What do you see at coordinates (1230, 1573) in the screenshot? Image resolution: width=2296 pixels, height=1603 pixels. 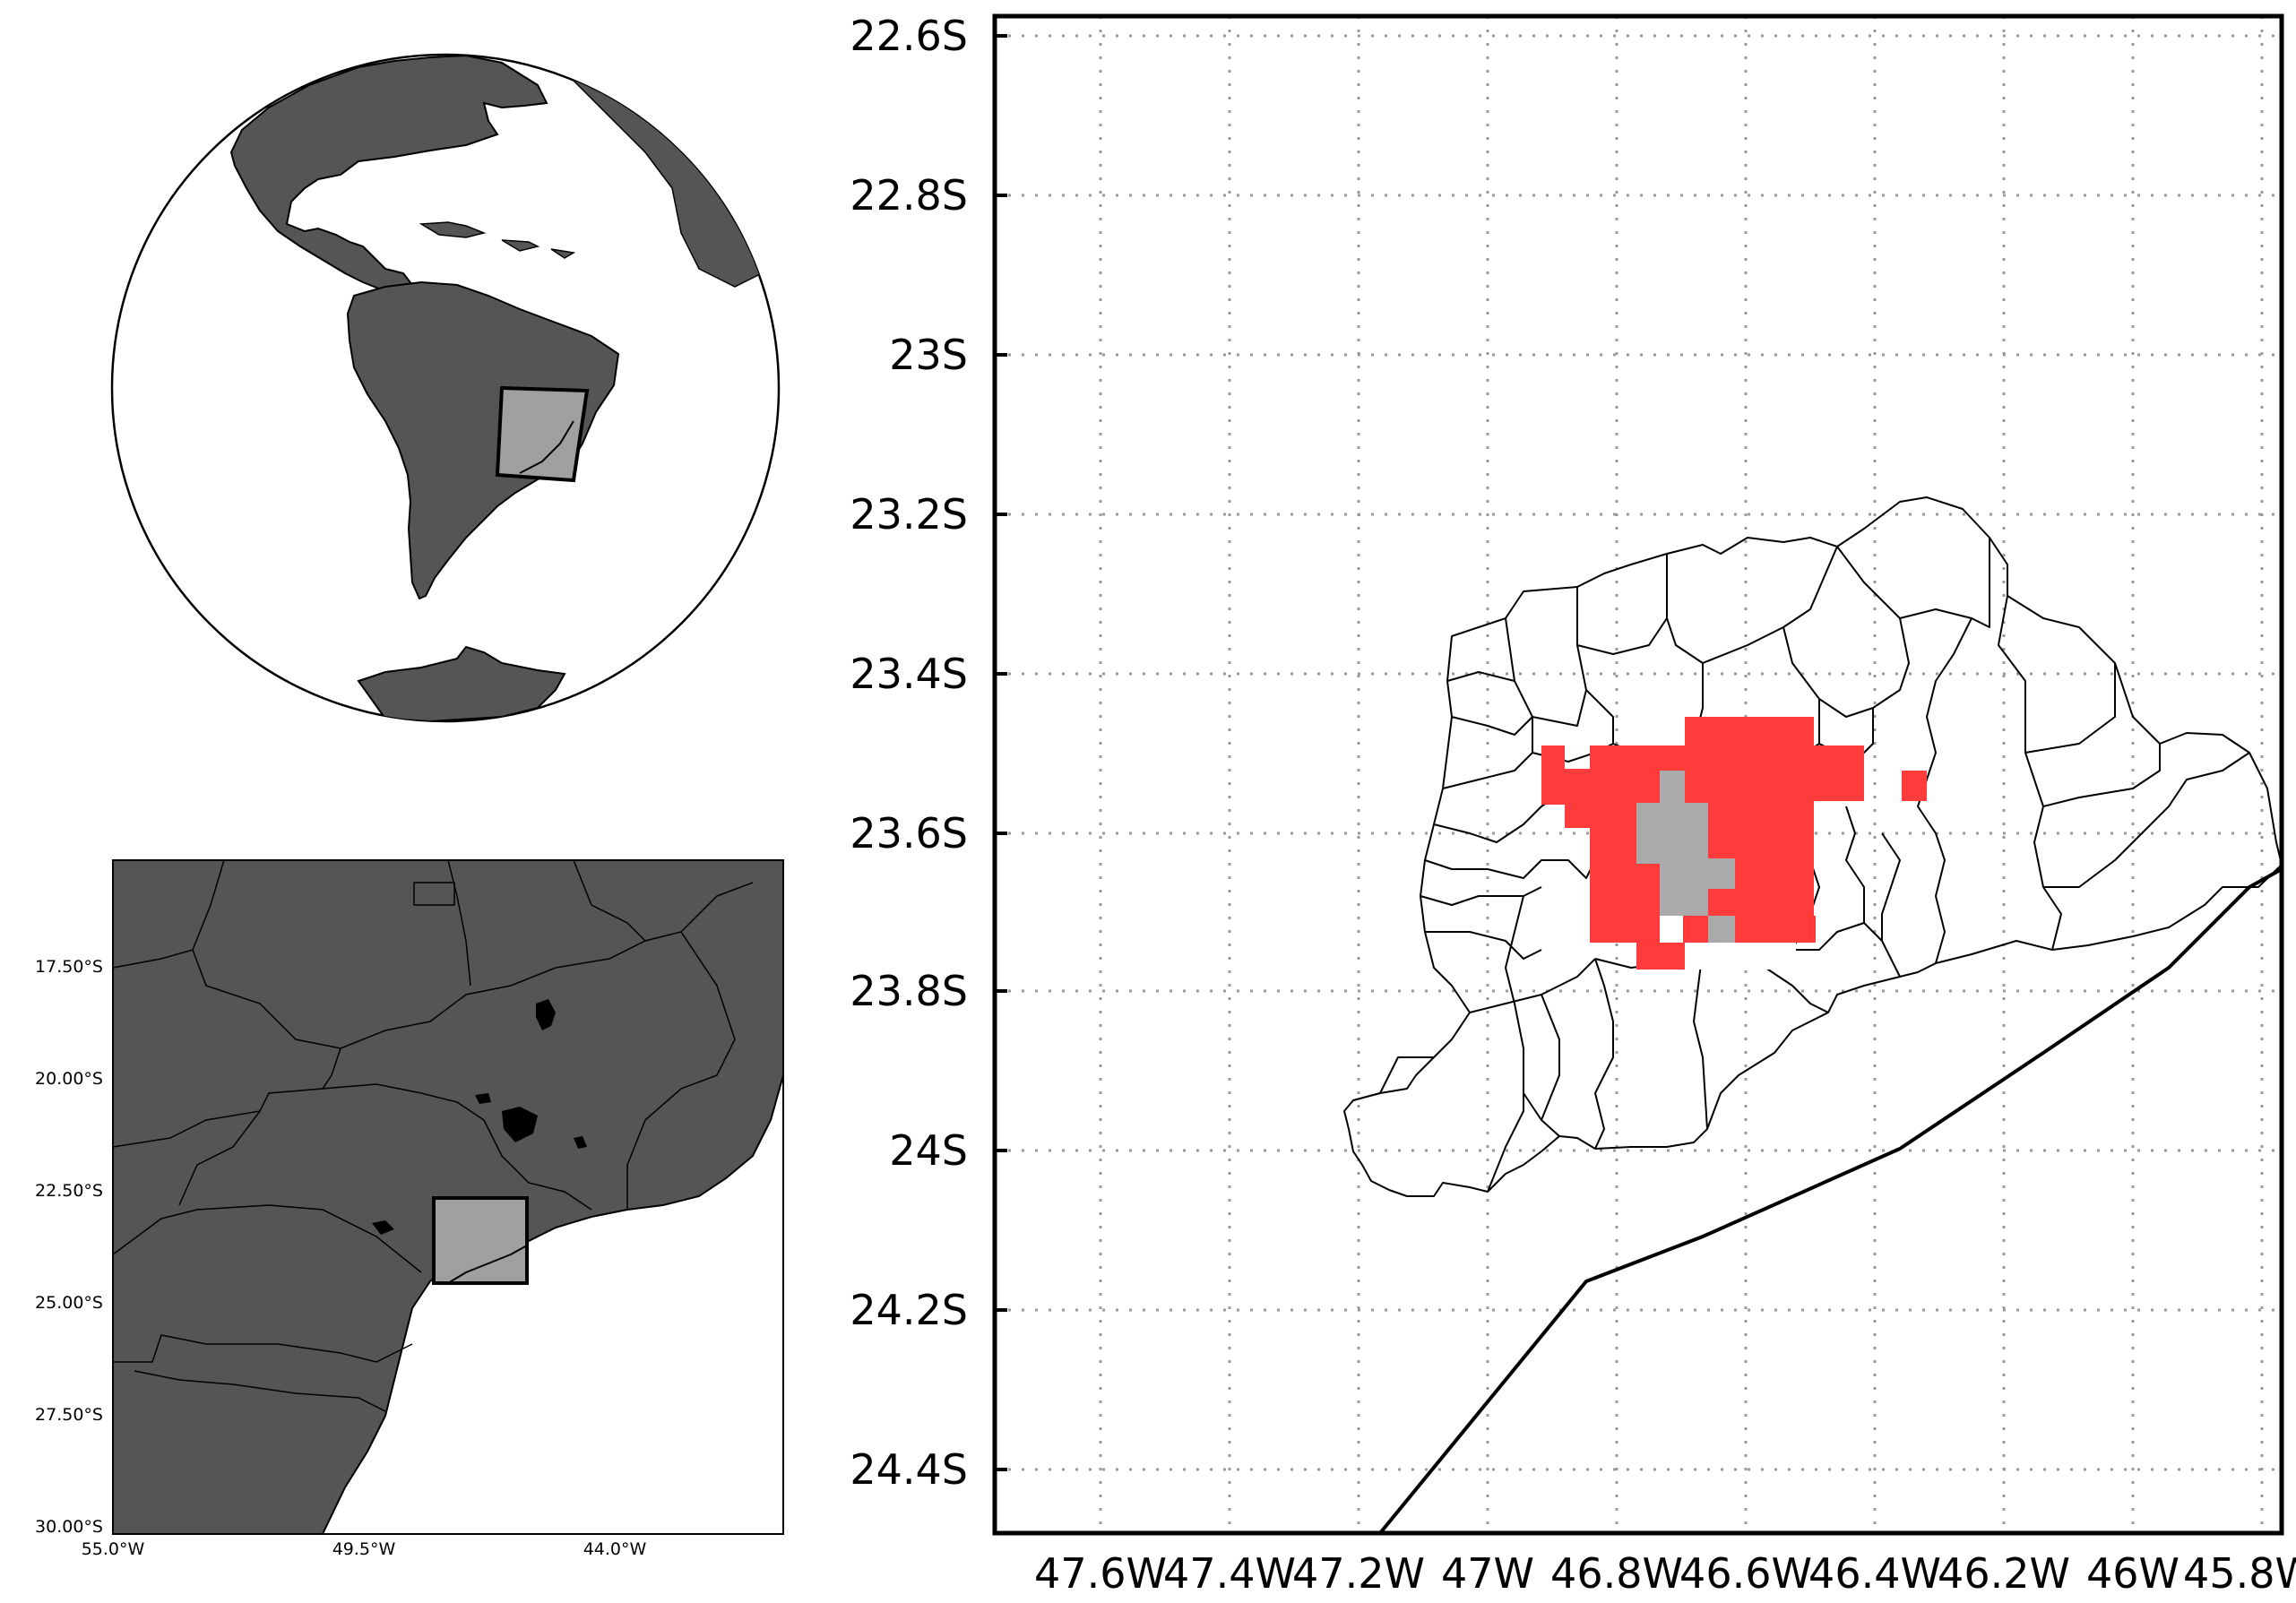 I see `main-lon-tick: 47.4W` at bounding box center [1230, 1573].